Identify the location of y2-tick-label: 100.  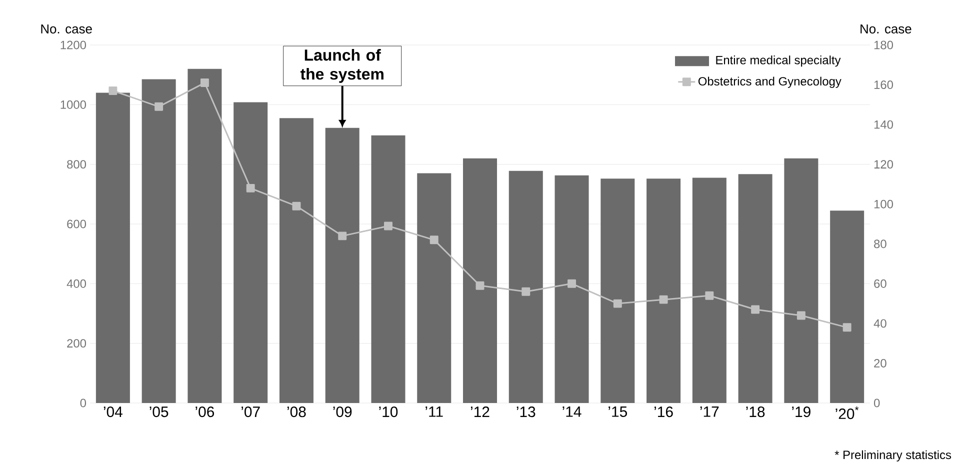
(884, 204).